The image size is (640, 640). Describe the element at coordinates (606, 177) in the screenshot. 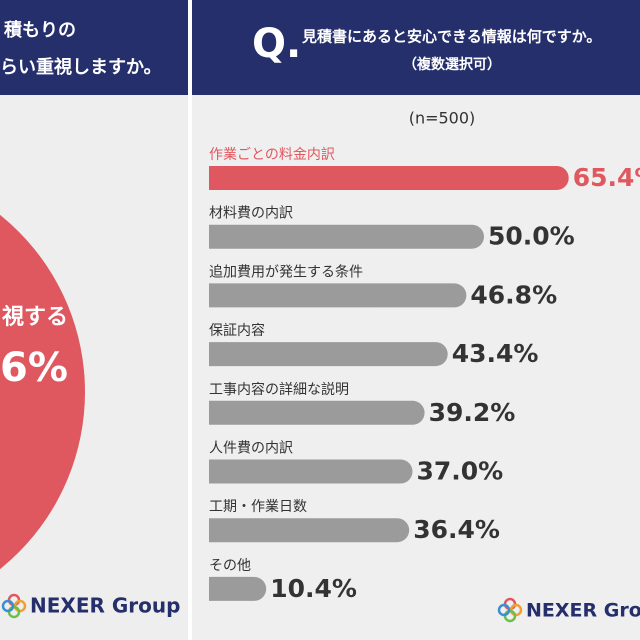

I see `value-label: 65.4%` at that location.